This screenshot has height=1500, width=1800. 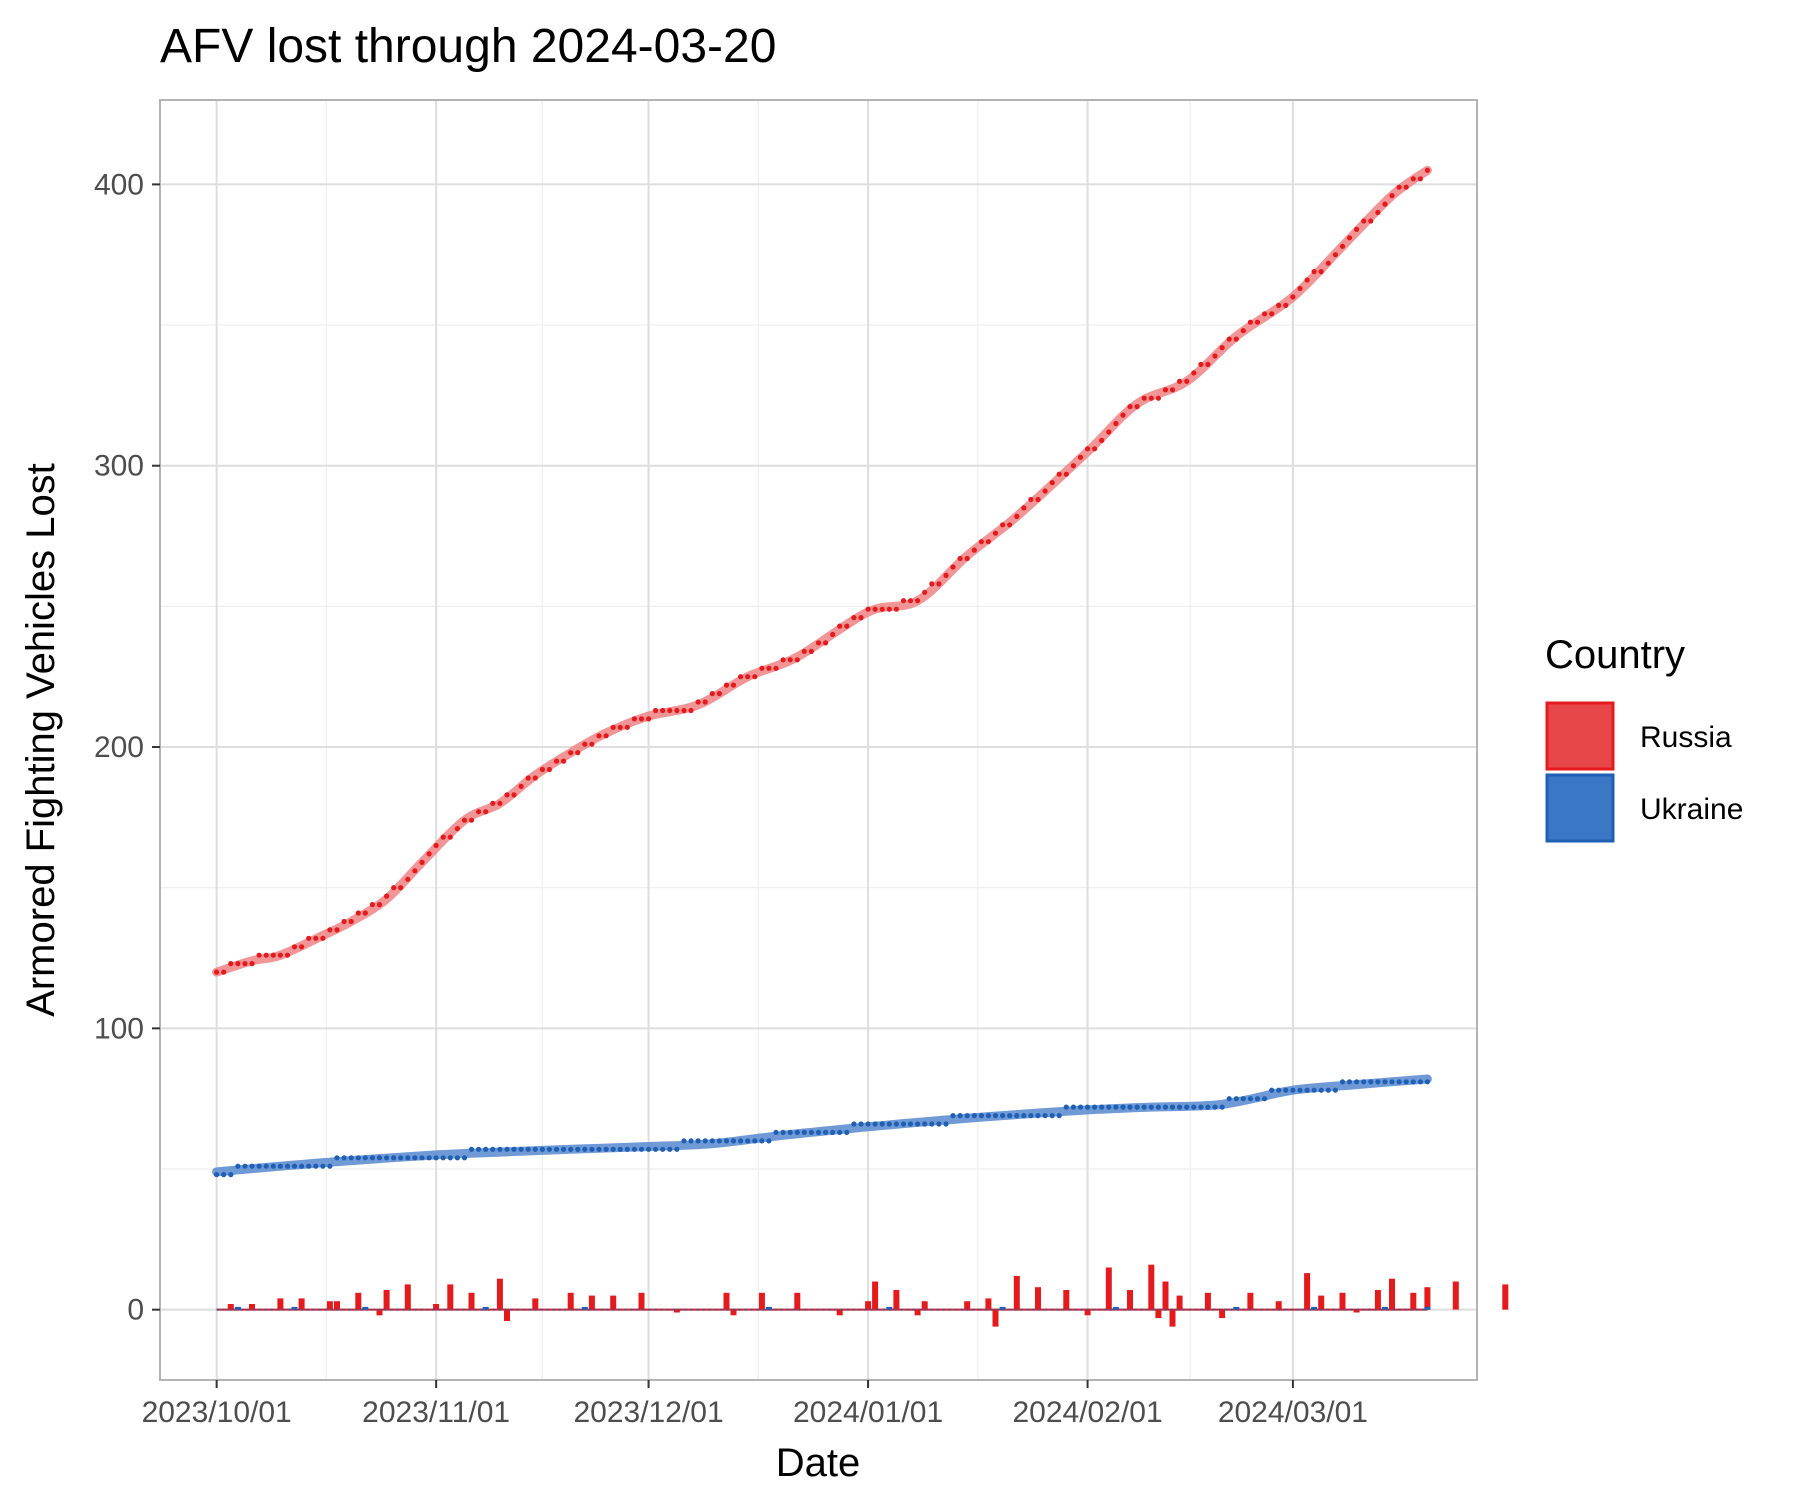 What do you see at coordinates (1615, 655) in the screenshot?
I see `legend-title: Country` at bounding box center [1615, 655].